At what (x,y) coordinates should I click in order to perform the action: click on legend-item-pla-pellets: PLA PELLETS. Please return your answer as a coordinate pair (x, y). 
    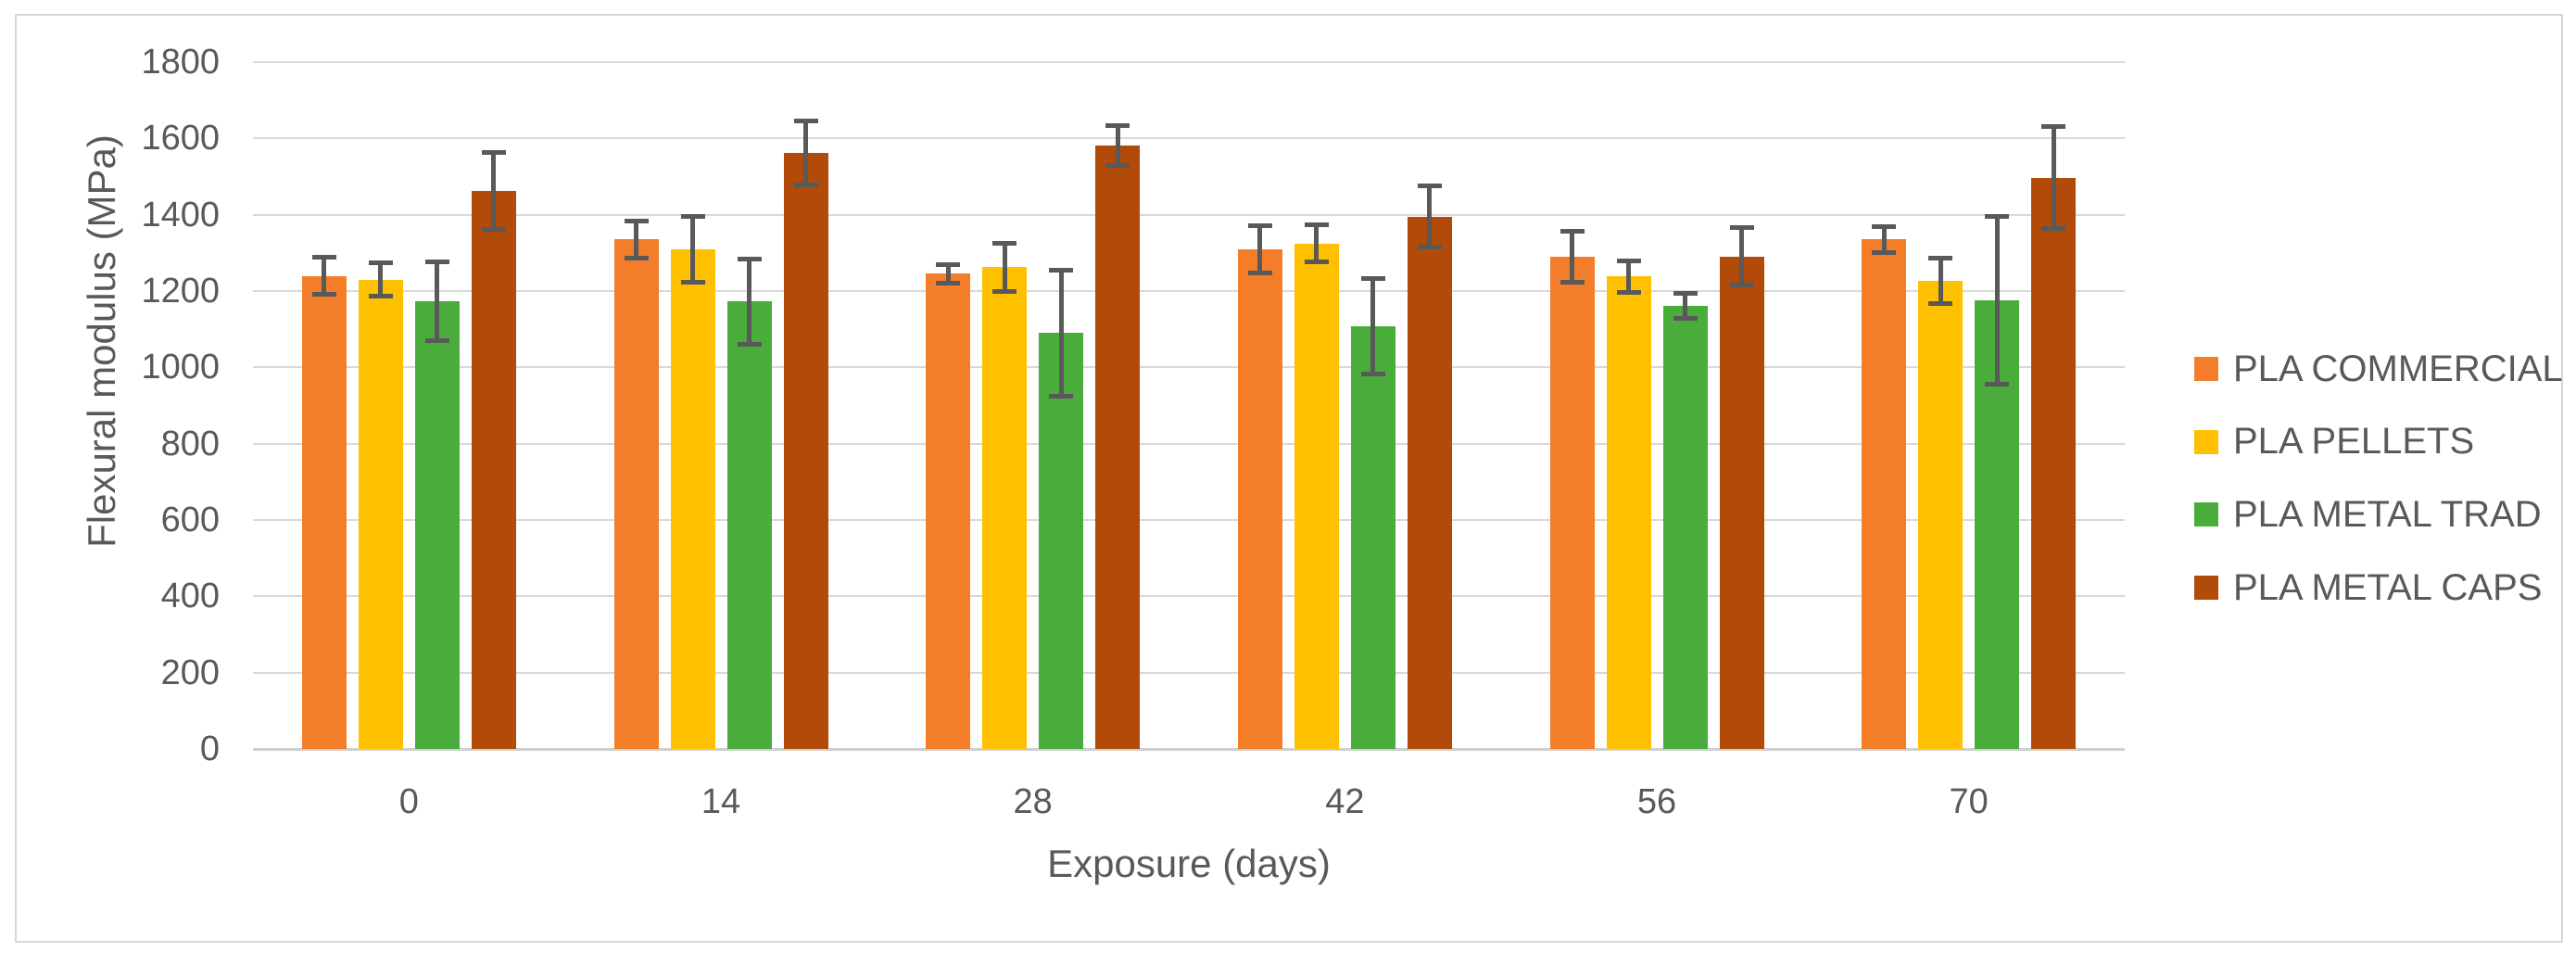
    Looking at the image, I should click on (2334, 442).